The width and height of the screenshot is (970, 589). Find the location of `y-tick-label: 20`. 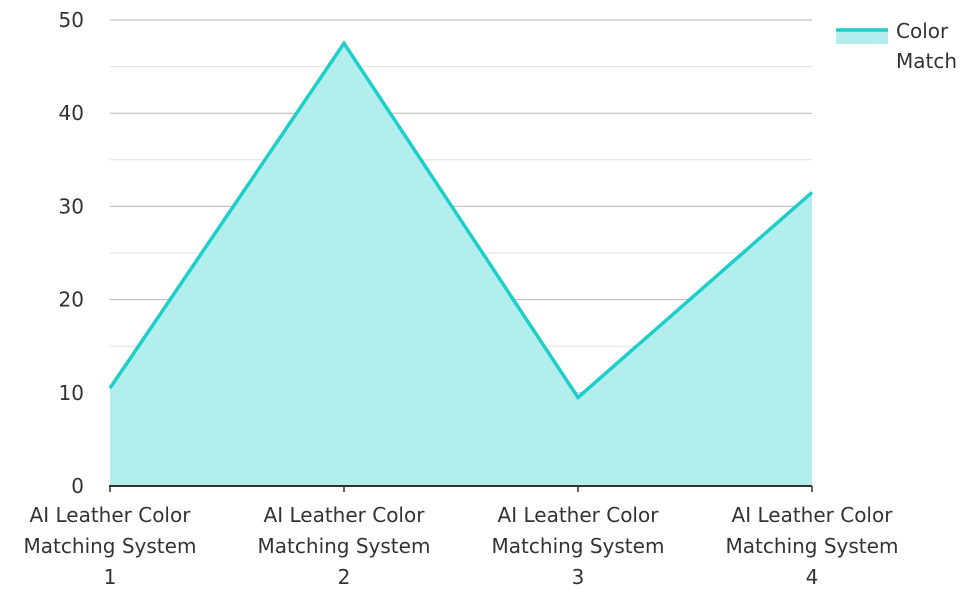

y-tick-label: 20 is located at coordinates (71, 300).